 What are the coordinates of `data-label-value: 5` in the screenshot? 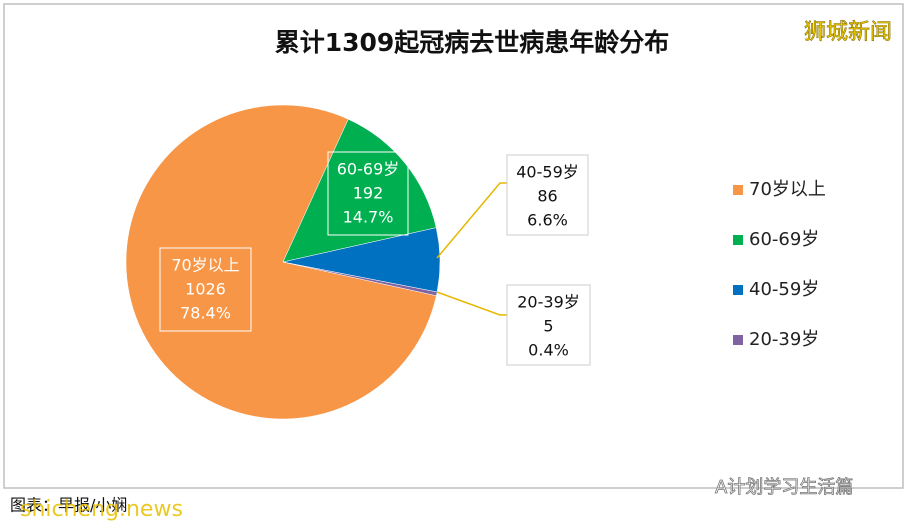 It's located at (548, 326).